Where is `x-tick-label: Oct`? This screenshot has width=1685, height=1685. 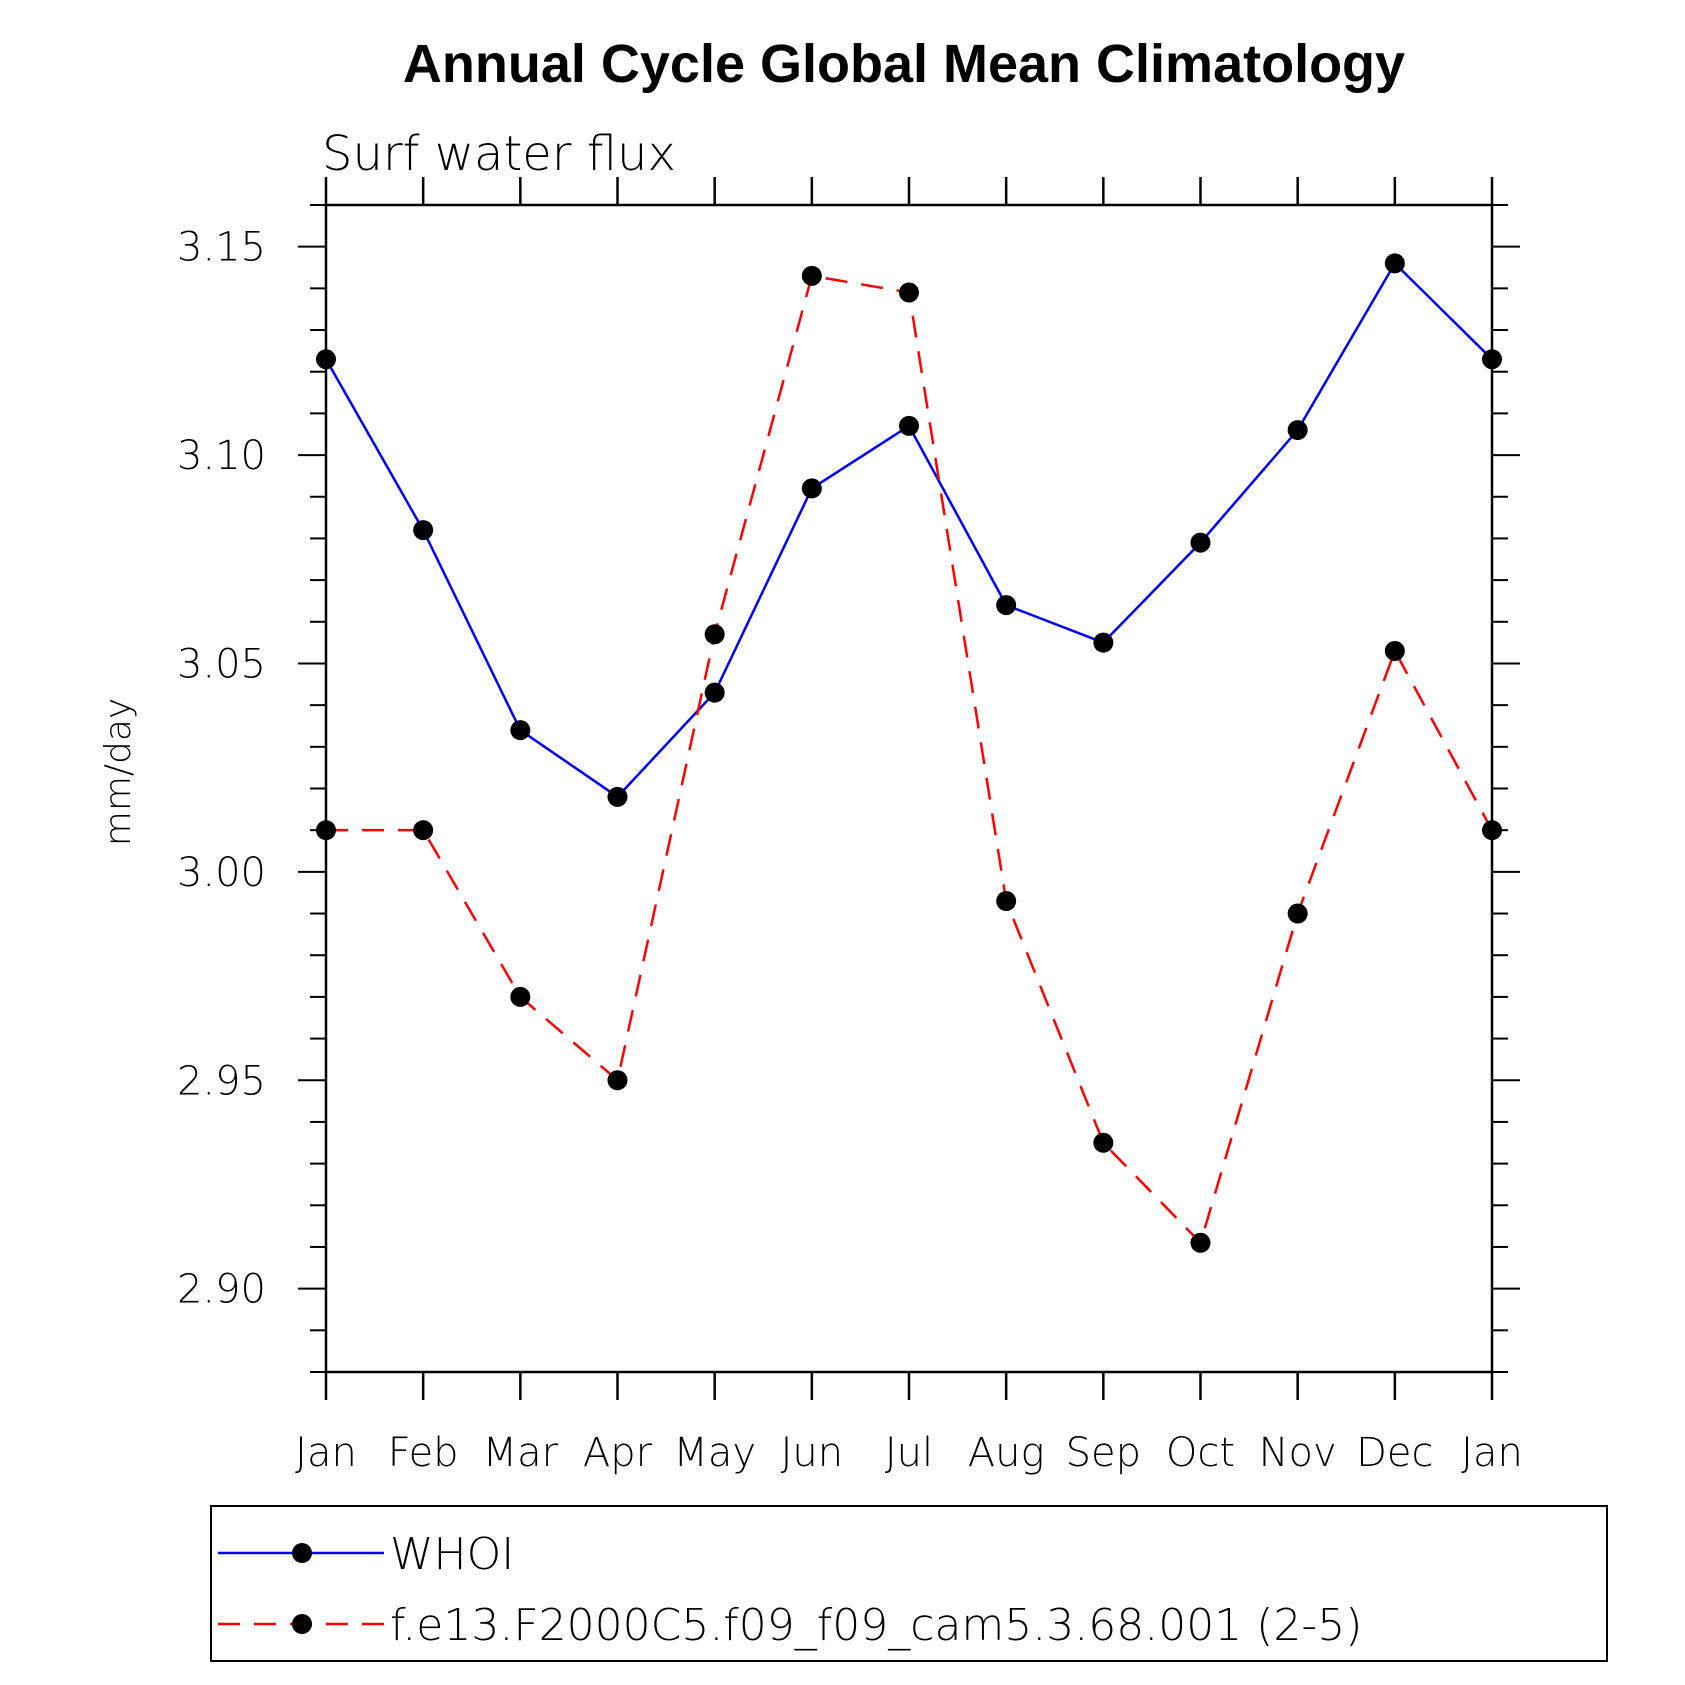 x-tick-label: Oct is located at coordinates (1200, 1453).